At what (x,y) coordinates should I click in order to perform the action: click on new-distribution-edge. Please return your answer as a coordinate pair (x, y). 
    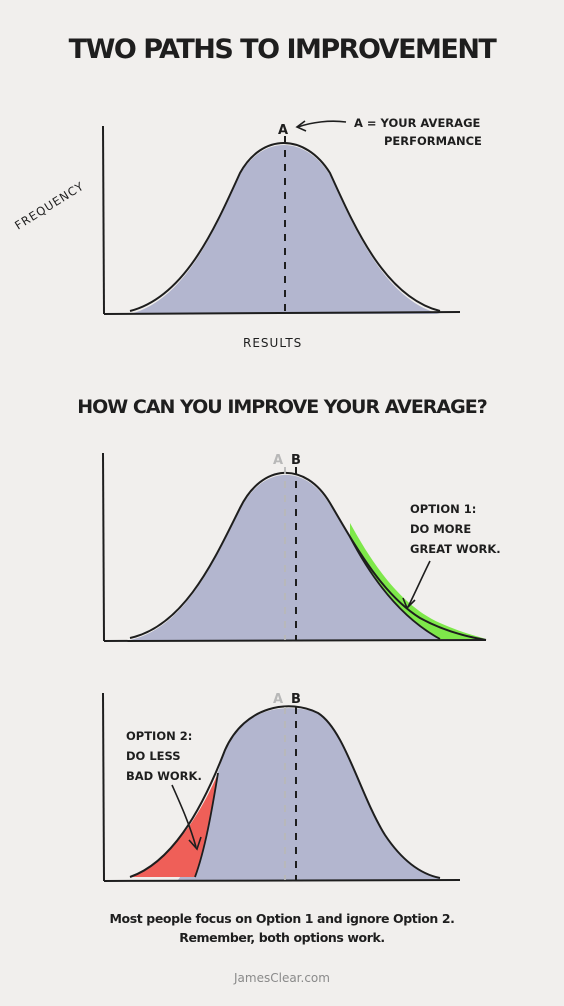
    Looking at the image, I should click on (206, 825).